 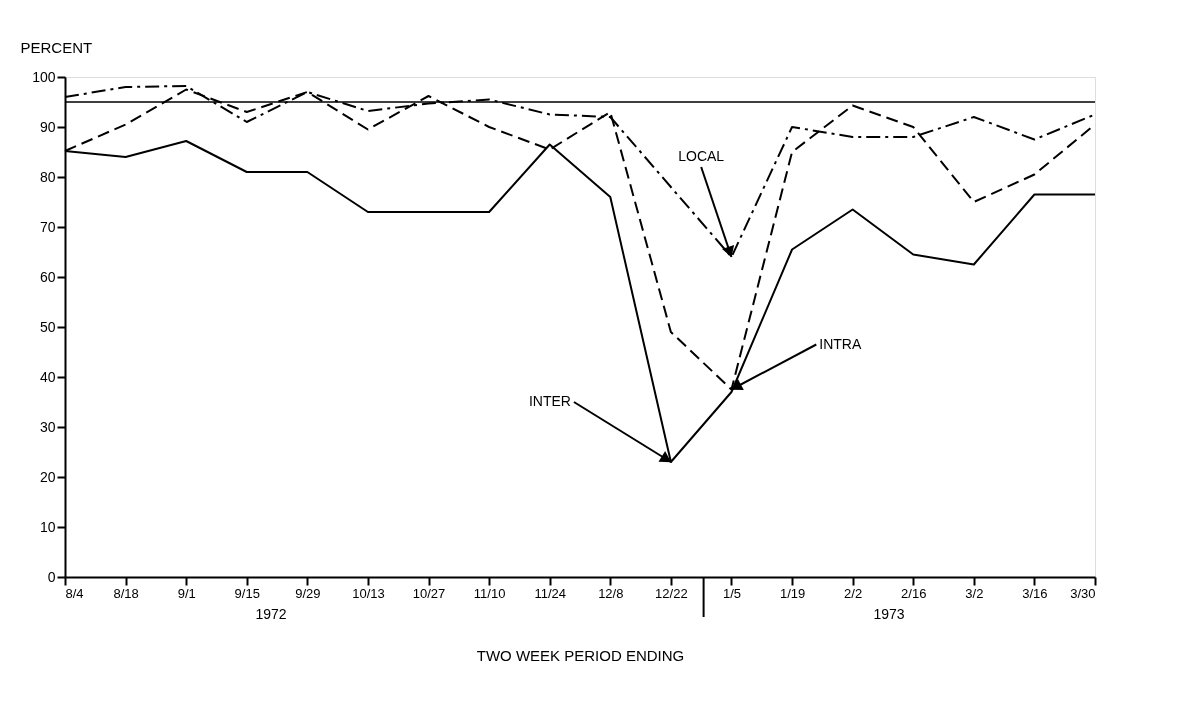 I want to click on y-tick-label: 50, so click(x=47, y=326).